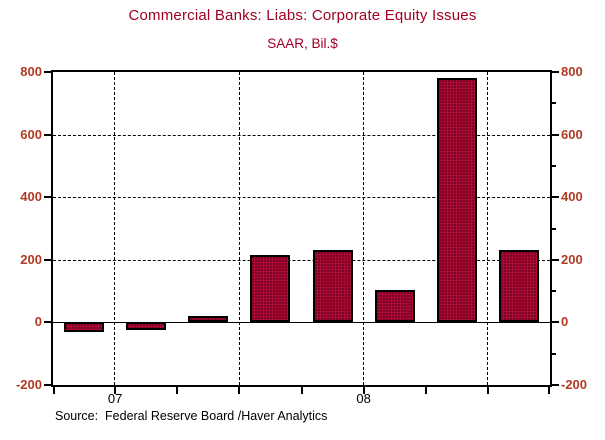  Describe the element at coordinates (394, 306) in the screenshot. I see `bar-2008-q1` at that location.